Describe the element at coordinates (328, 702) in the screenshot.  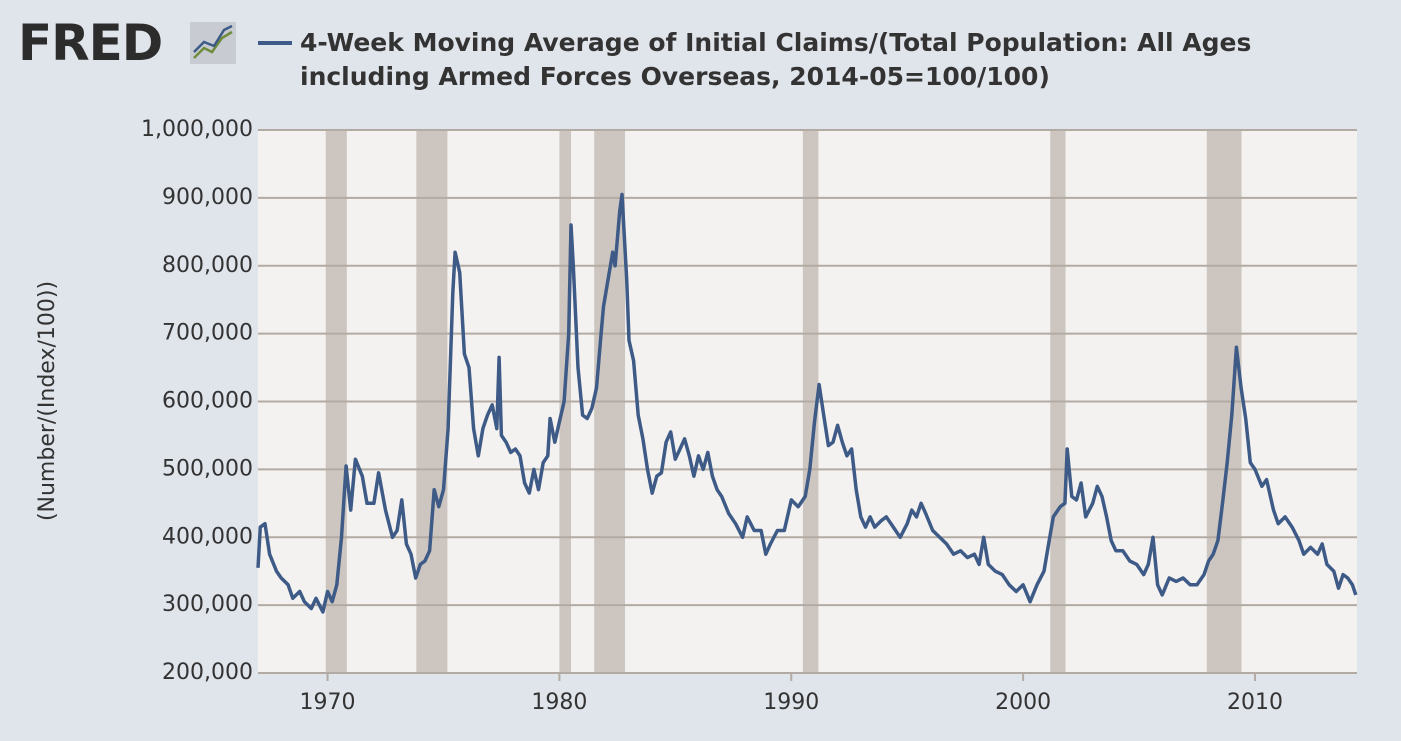
I see `x-tick-label: 1970` at that location.